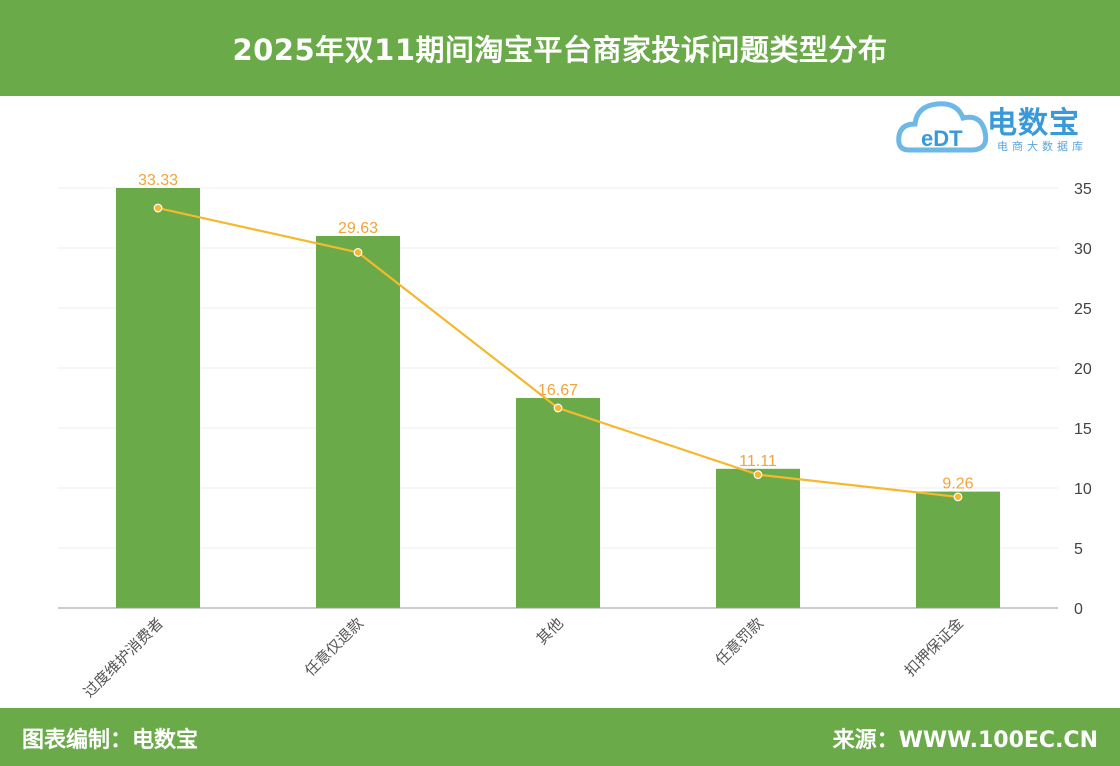 The height and width of the screenshot is (766, 1120). Describe the element at coordinates (1078, 549) in the screenshot. I see `y-tick-label: 5` at that location.